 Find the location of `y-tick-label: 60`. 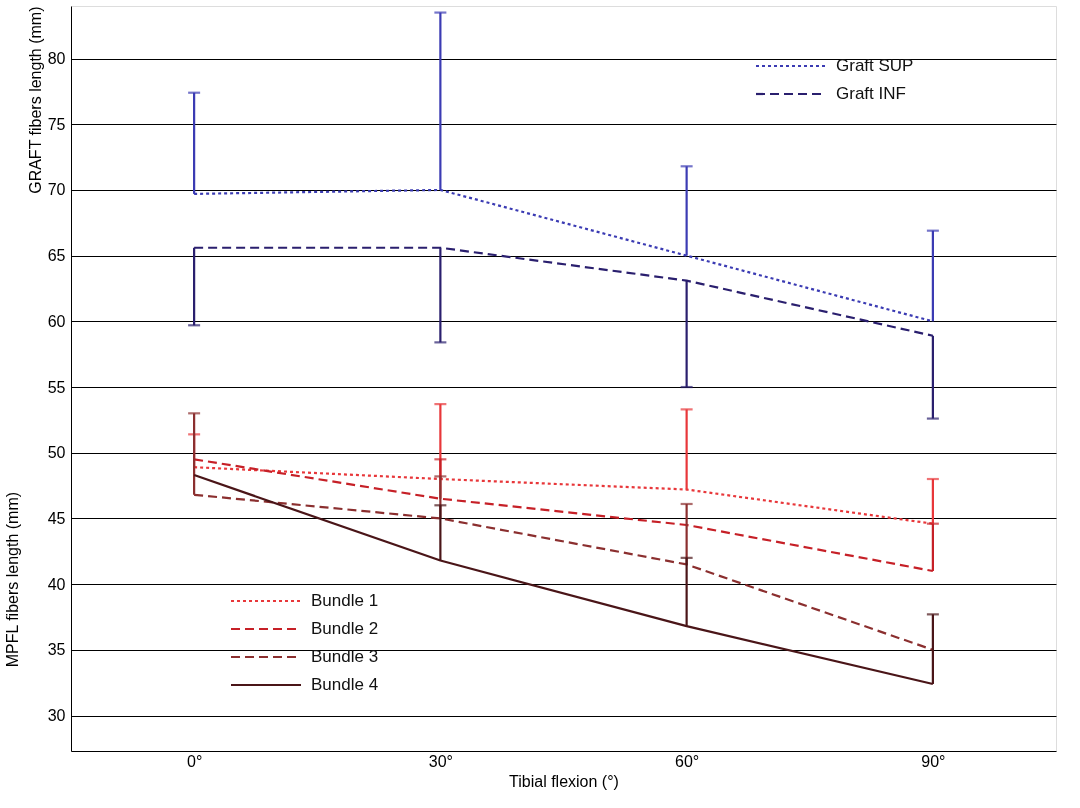

y-tick-label: 60 is located at coordinates (56, 321).